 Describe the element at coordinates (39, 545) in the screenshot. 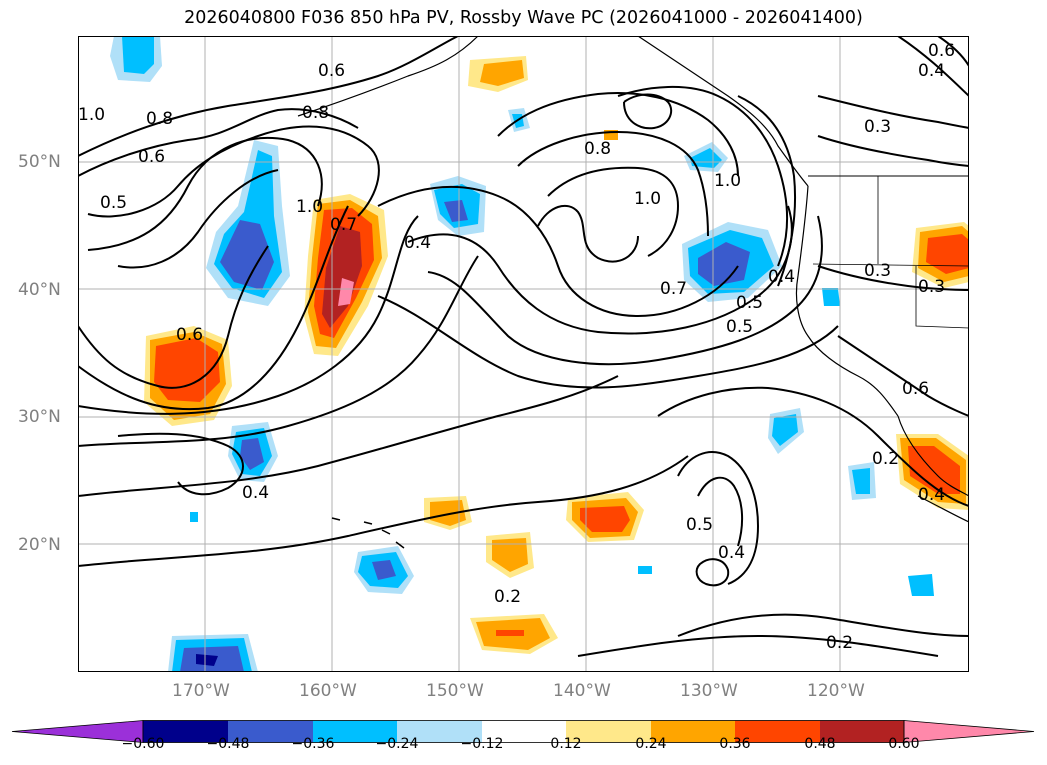

I see `lat-tick-label: 20°N` at that location.